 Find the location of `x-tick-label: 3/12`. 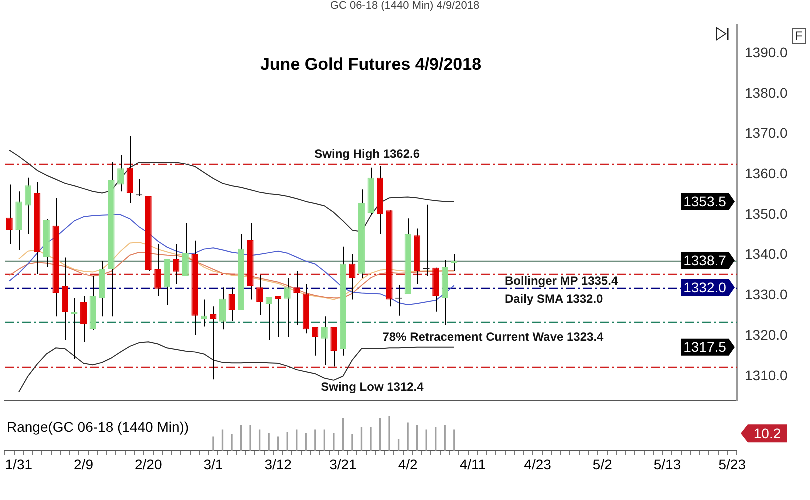

x-tick-label: 3/12 is located at coordinates (278, 464).